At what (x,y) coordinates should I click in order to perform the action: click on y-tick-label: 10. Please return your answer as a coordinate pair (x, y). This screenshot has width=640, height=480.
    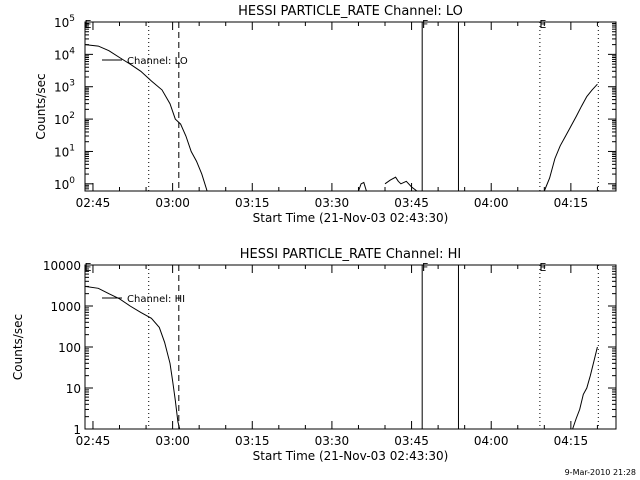
    Looking at the image, I should click on (73, 389).